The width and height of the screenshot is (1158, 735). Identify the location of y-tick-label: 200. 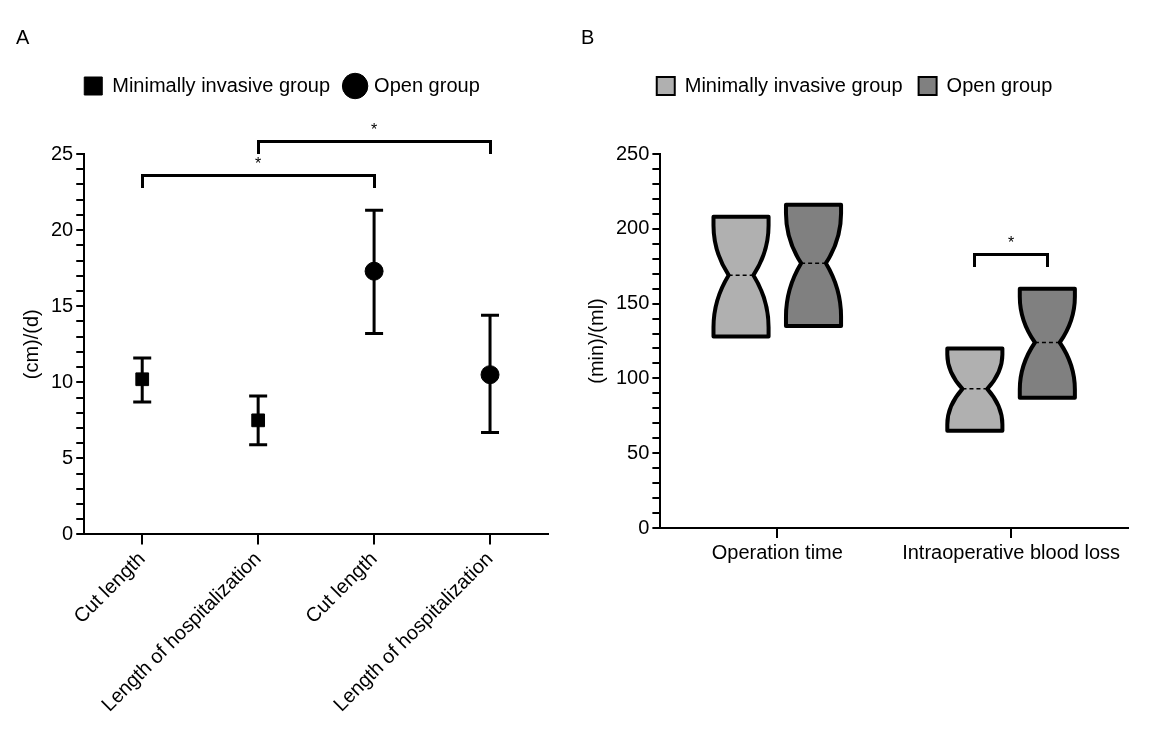
(632, 227).